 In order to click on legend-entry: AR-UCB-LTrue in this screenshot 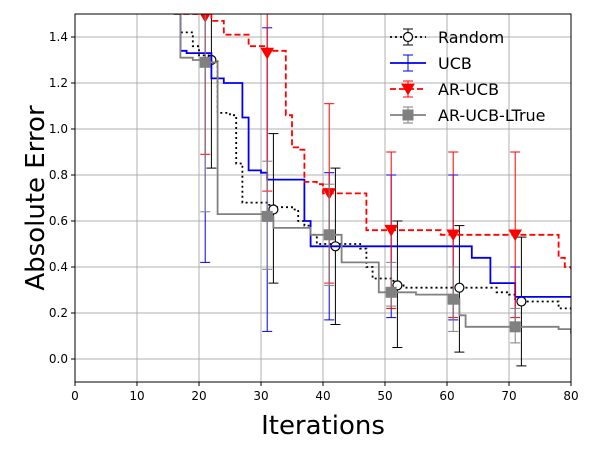, I will do `click(468, 115)`.